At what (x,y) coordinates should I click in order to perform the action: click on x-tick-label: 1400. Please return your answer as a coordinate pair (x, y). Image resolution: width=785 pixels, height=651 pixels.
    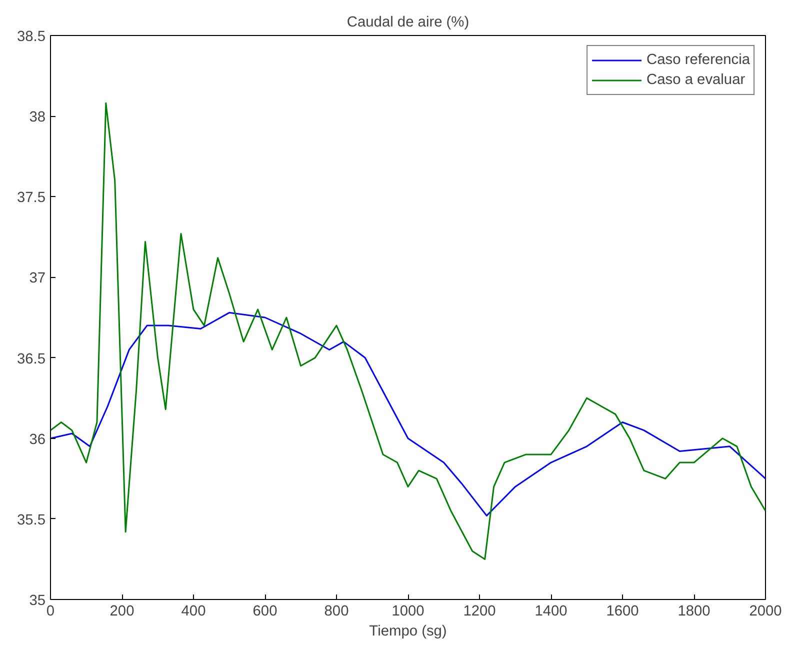
    Looking at the image, I should click on (551, 612).